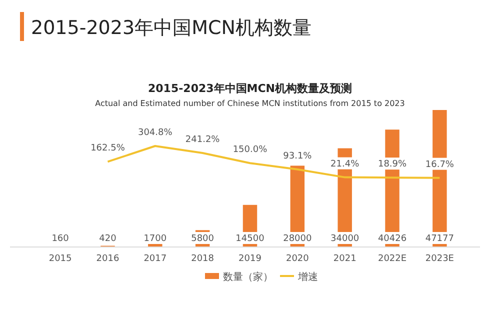 This screenshot has height=325, width=500. What do you see at coordinates (393, 165) in the screenshot?
I see `data-label: 18.9%` at bounding box center [393, 165].